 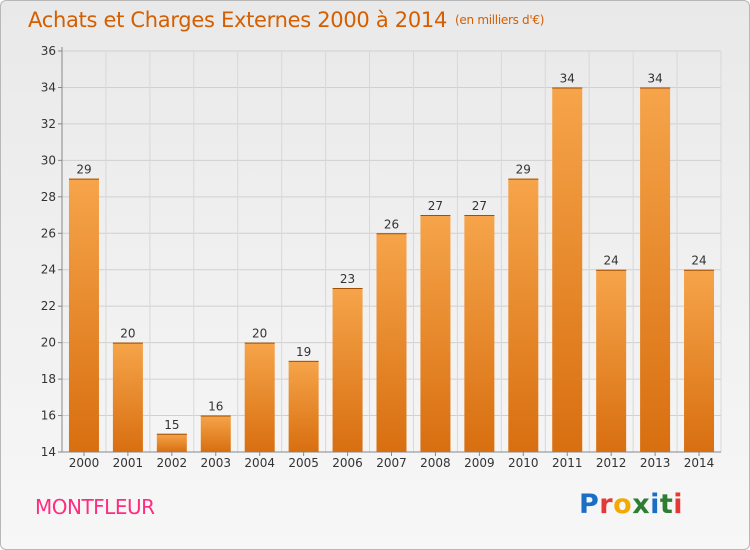 I want to click on logo-letter: r, so click(x=606, y=504).